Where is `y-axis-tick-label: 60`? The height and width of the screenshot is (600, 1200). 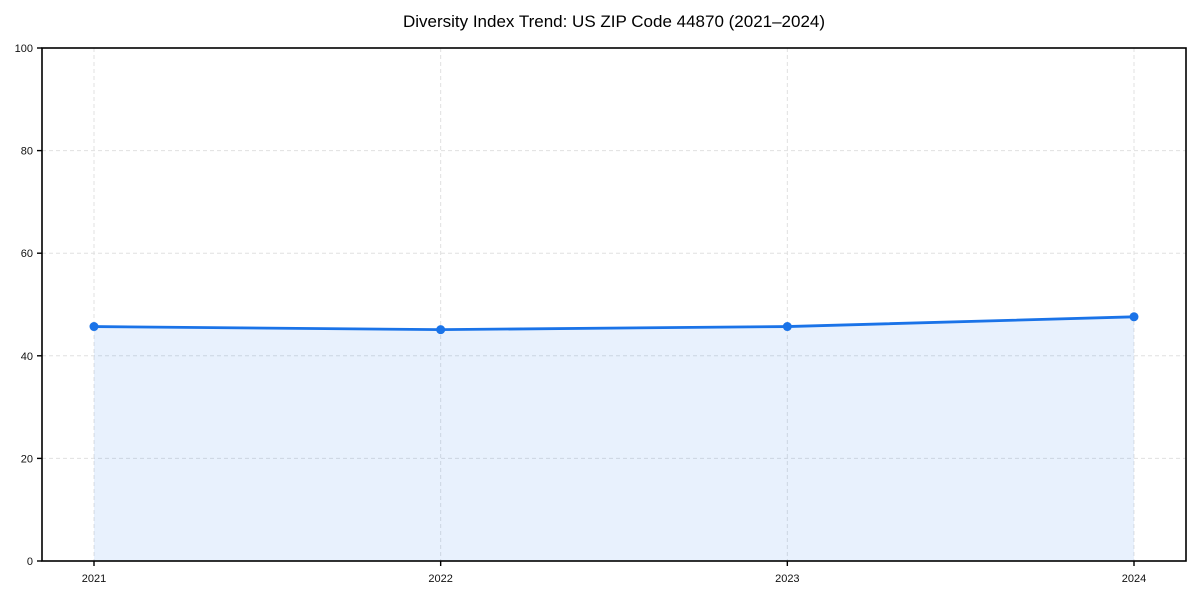
y-axis-tick-label: 60 is located at coordinates (27, 254).